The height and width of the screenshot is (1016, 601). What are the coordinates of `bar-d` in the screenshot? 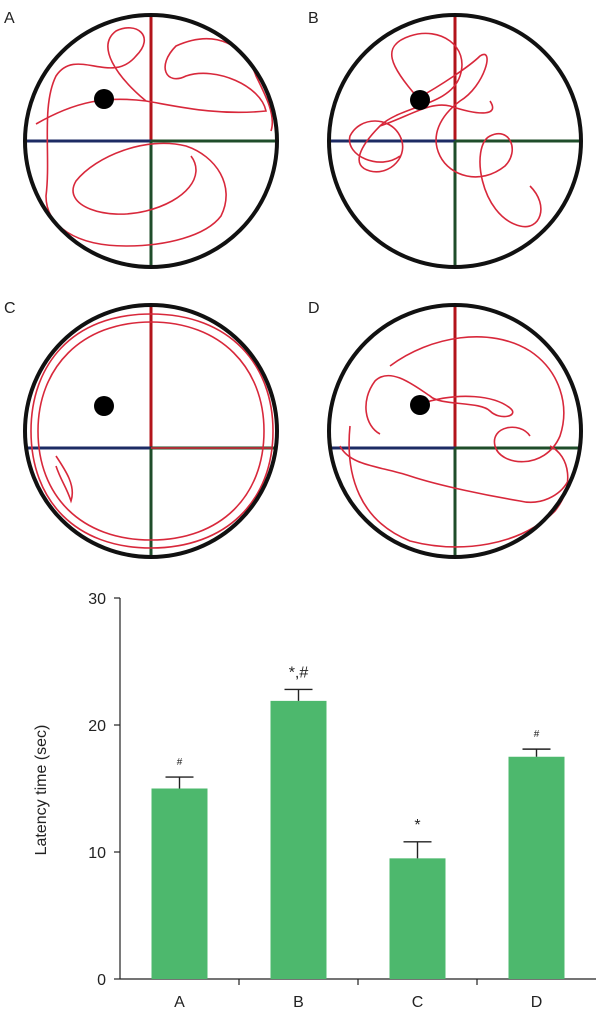 It's located at (536, 867).